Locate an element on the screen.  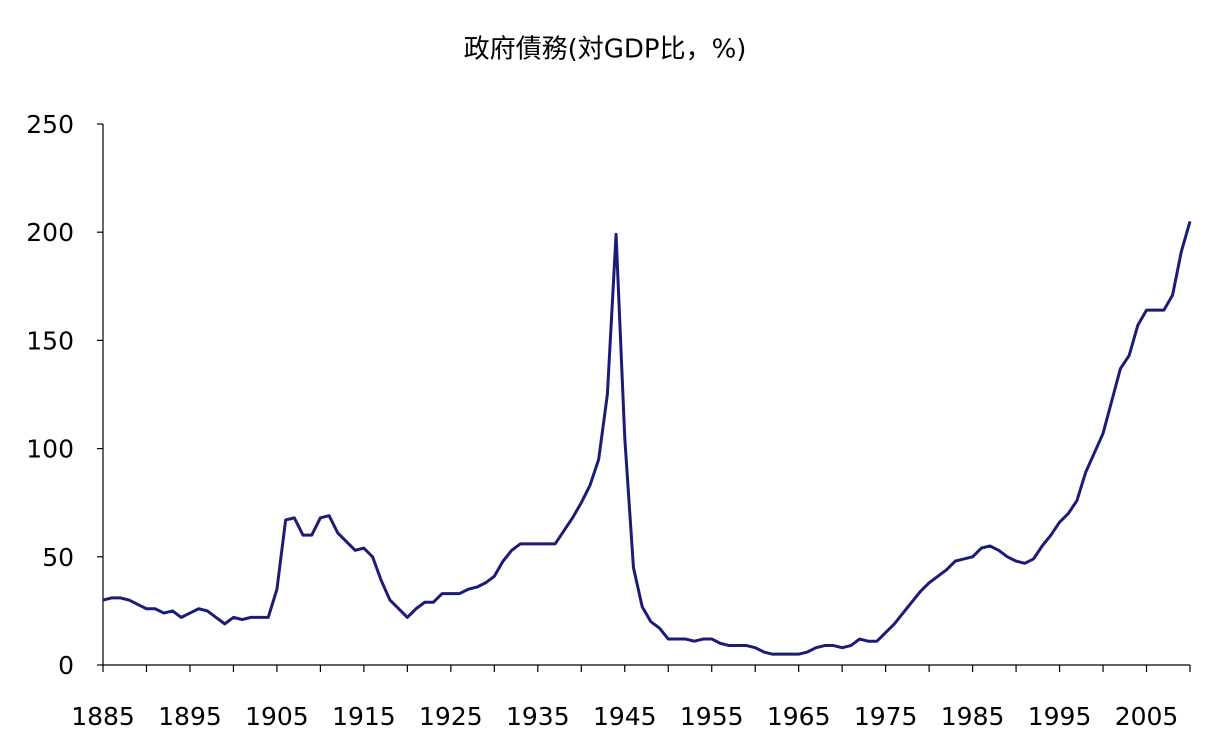
x-tick-label: 1955 is located at coordinates (712, 716).